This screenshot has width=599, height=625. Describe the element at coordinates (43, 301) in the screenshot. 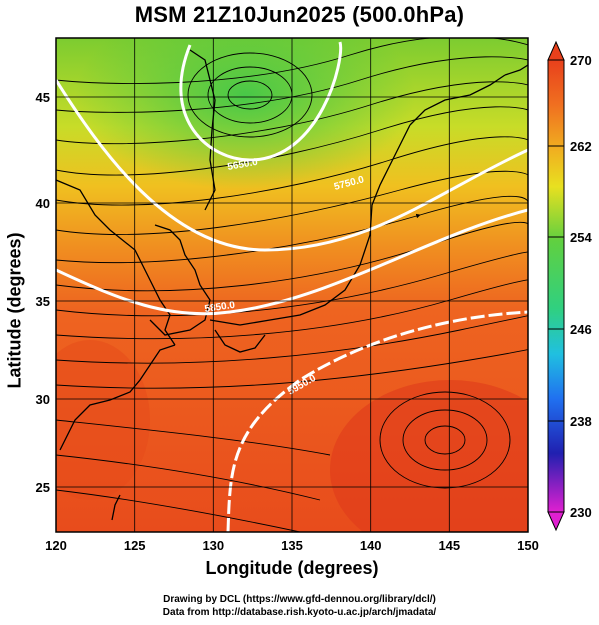

I see `y-tick-35: 35` at that location.